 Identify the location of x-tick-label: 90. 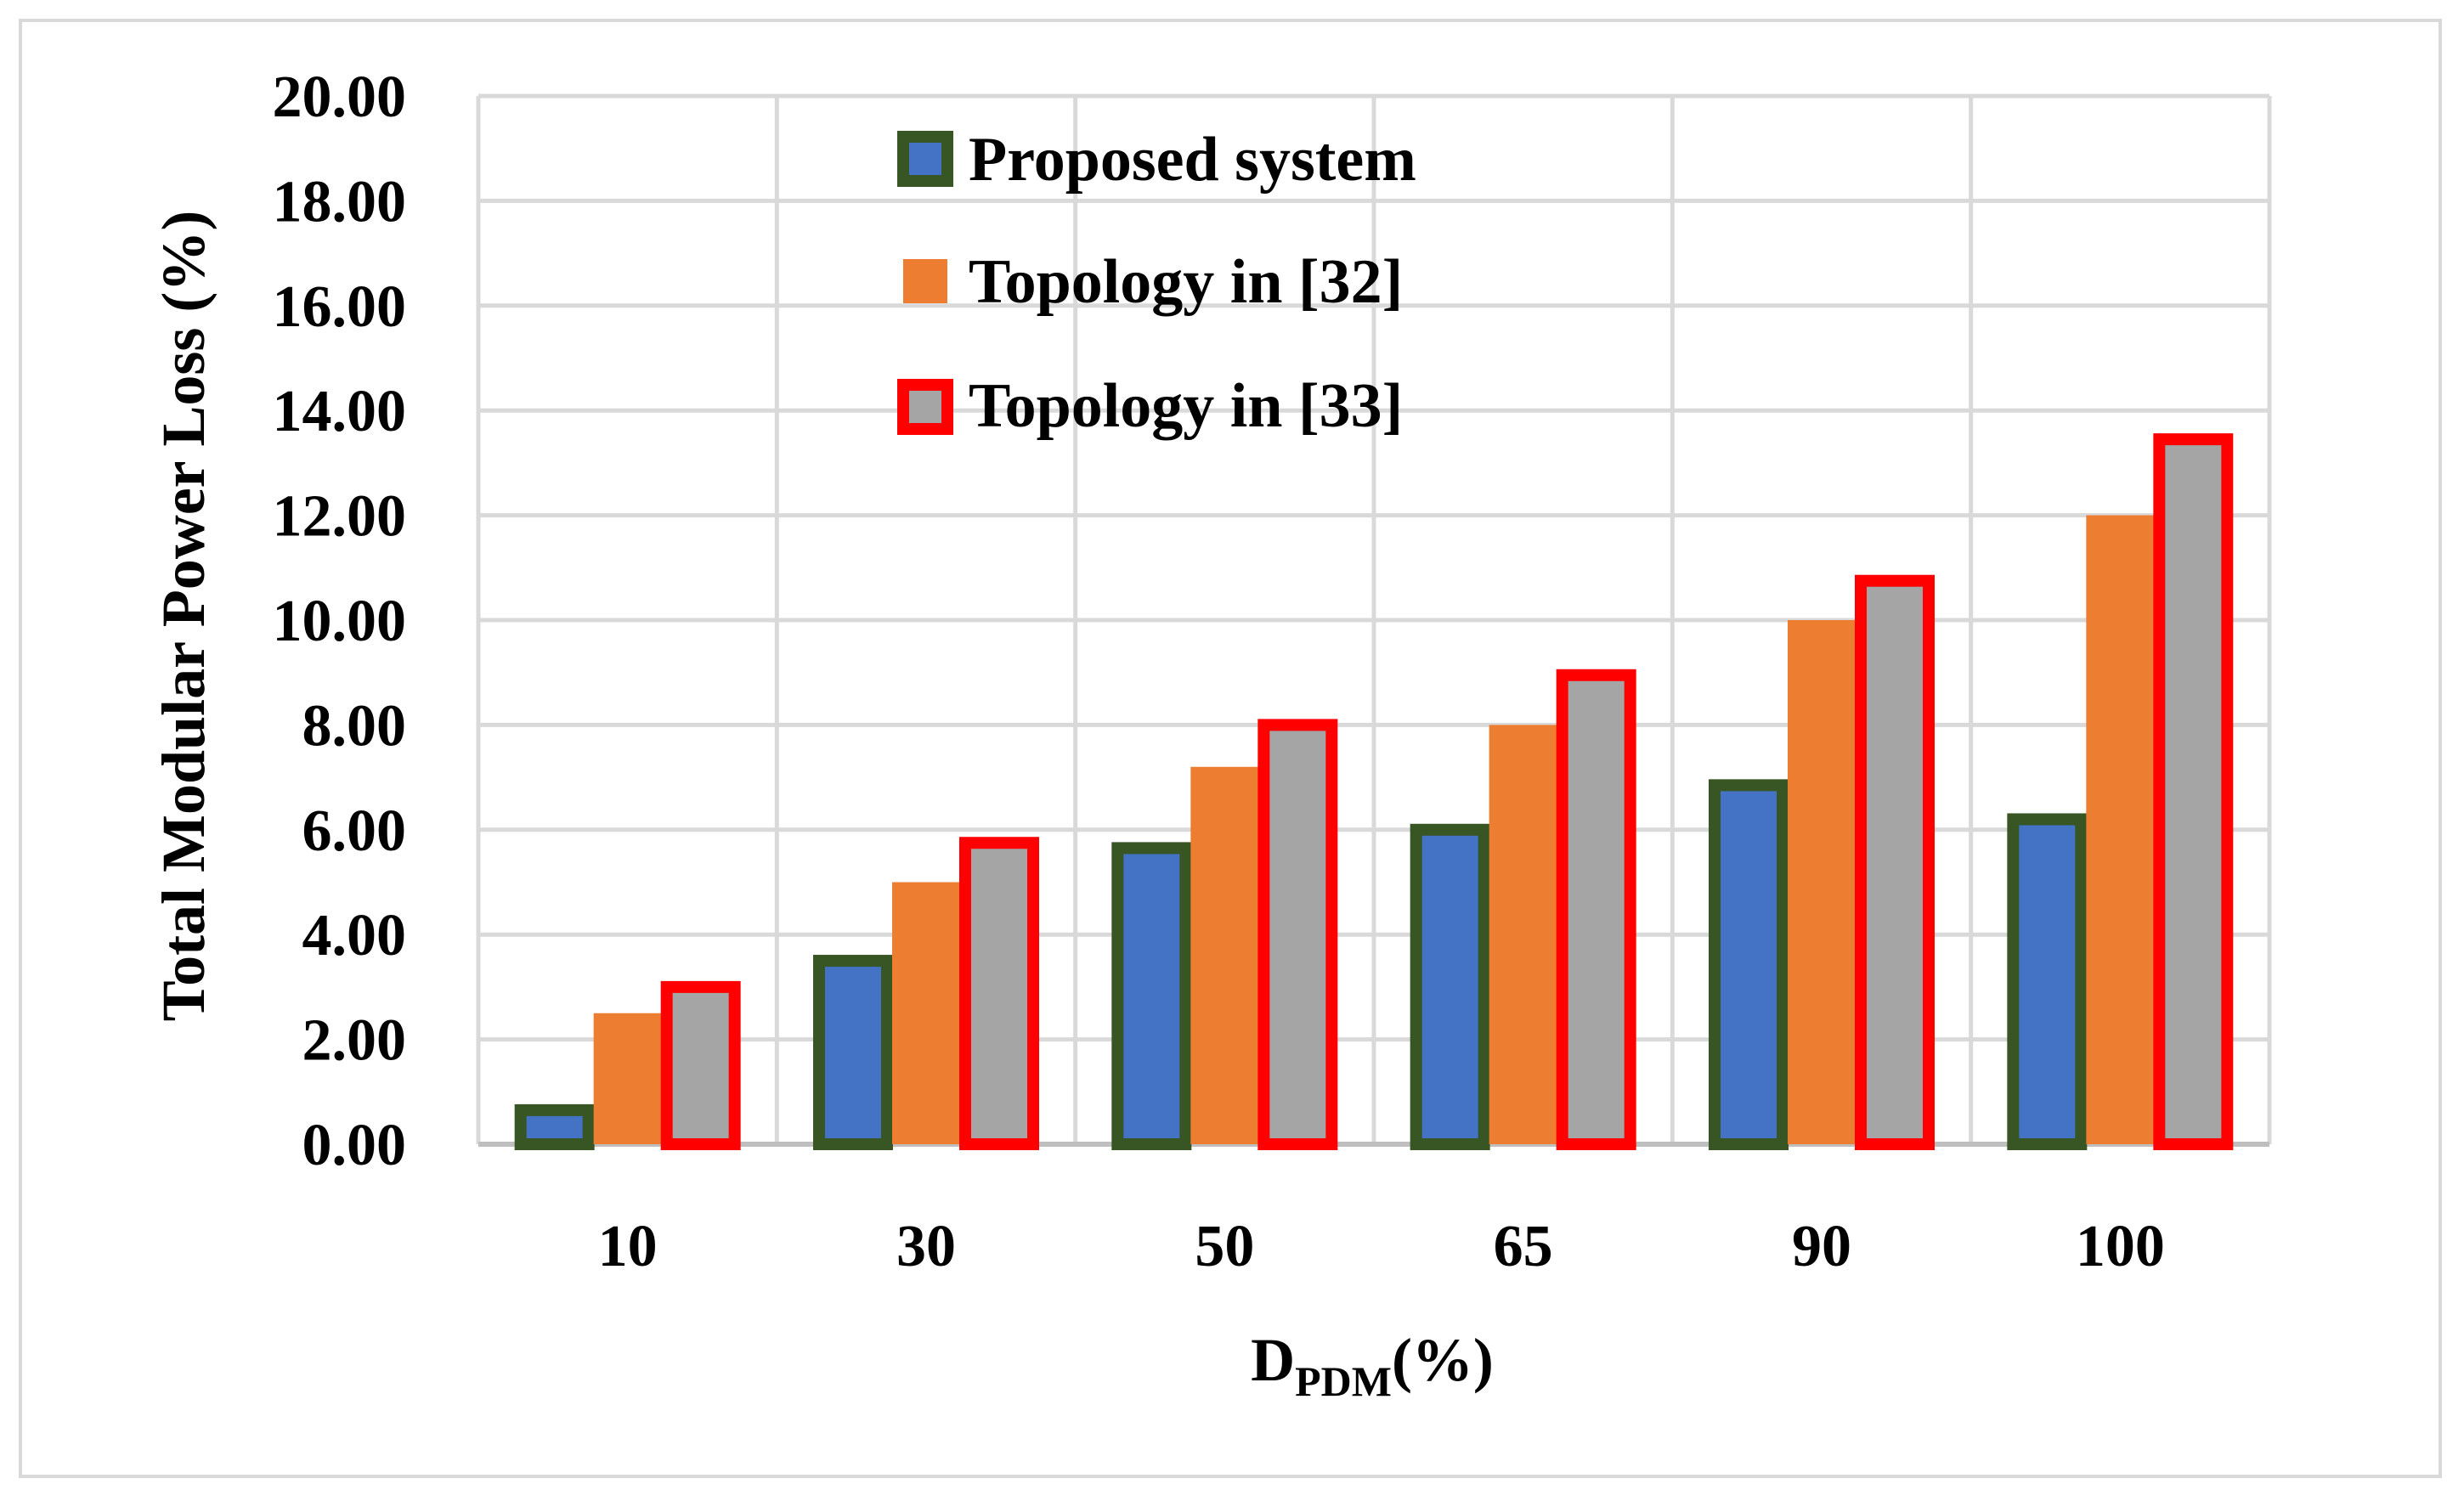
(1821, 1246).